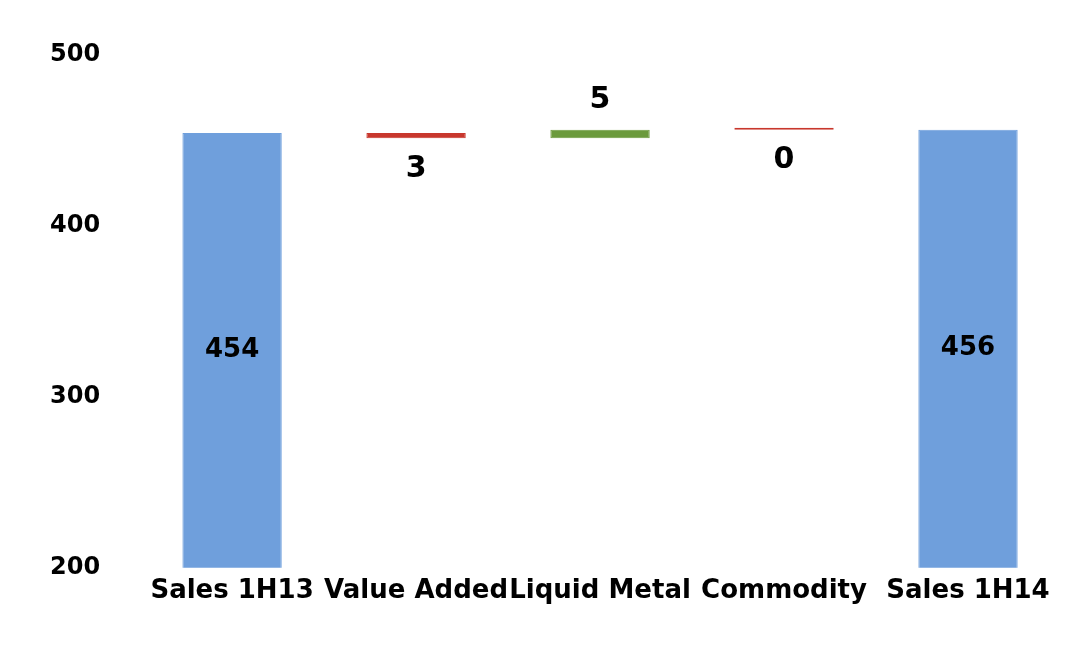  Describe the element at coordinates (416, 589) in the screenshot. I see `x-tick-label: Value Added` at that location.